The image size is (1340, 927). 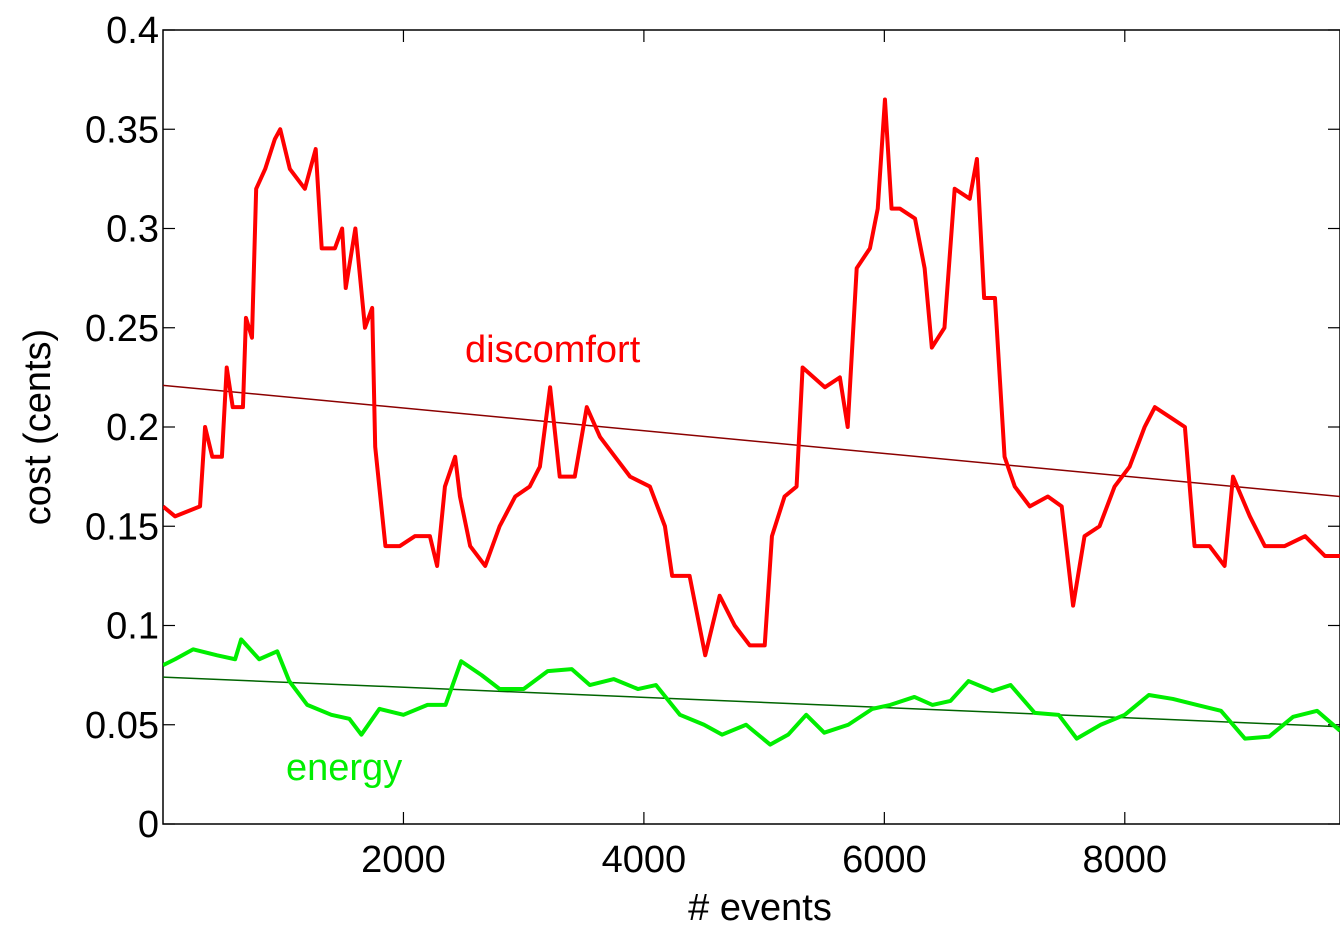 What do you see at coordinates (1125, 860) in the screenshot?
I see `x-tick-label: 8000` at bounding box center [1125, 860].